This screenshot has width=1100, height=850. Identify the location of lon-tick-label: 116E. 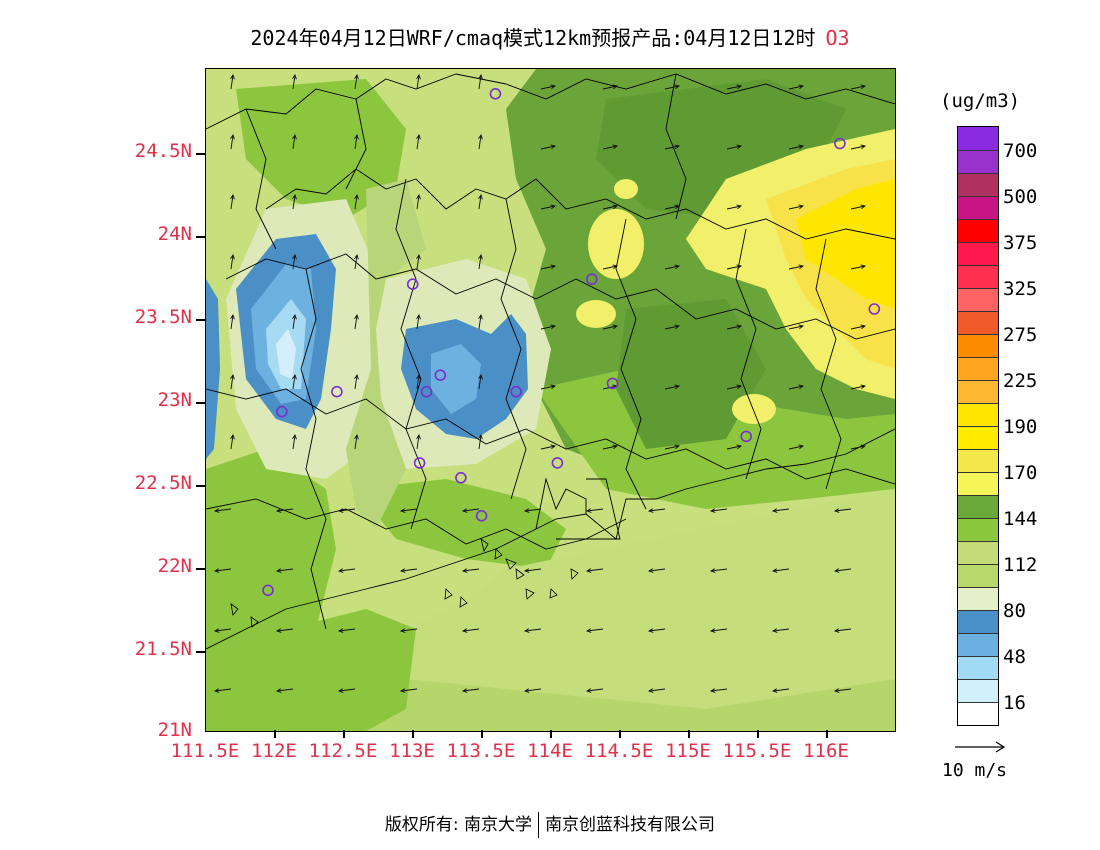
(826, 751).